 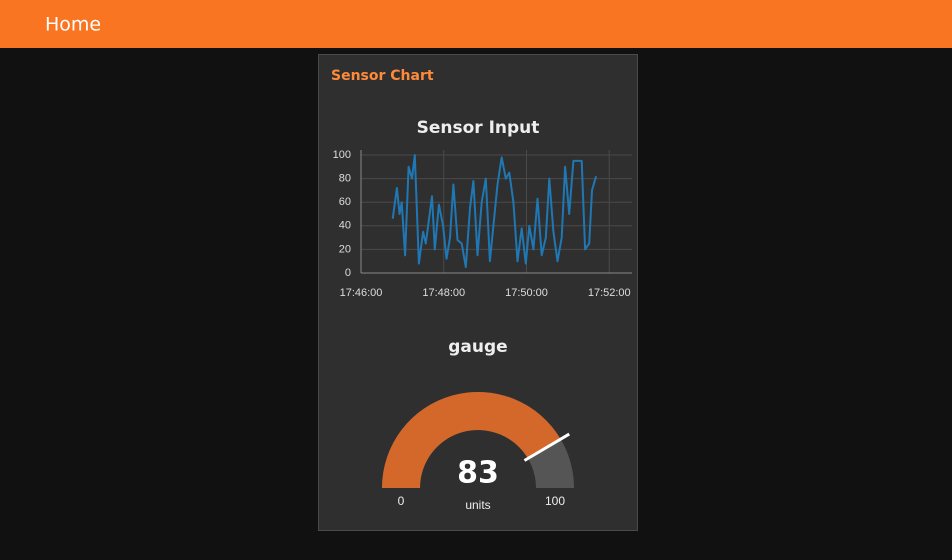 I want to click on x-tick-label: 17:50:00, so click(x=526, y=293).